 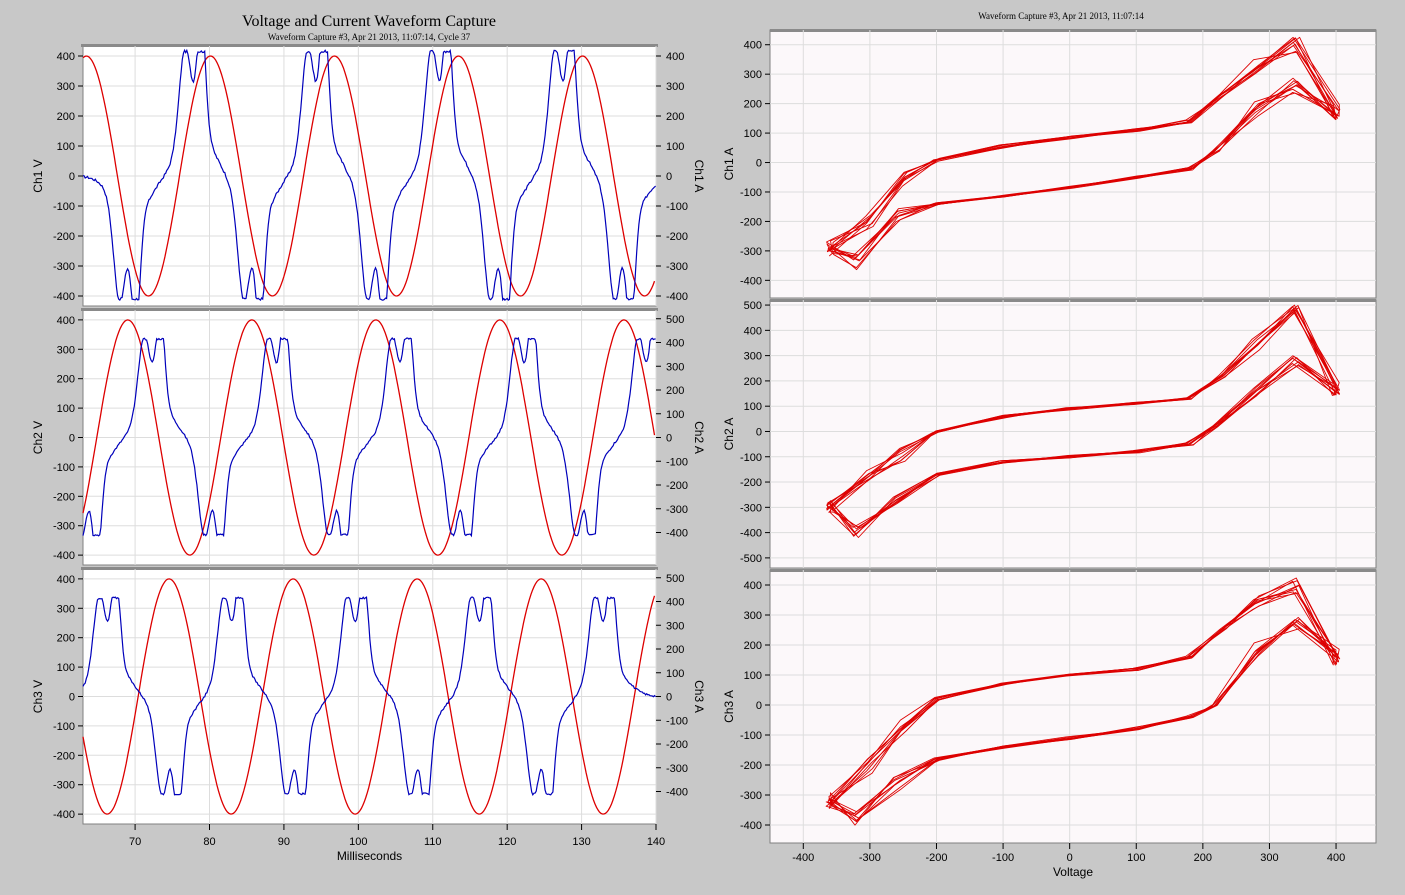 I want to click on time-axis-tick-label: 70, so click(x=135, y=842).